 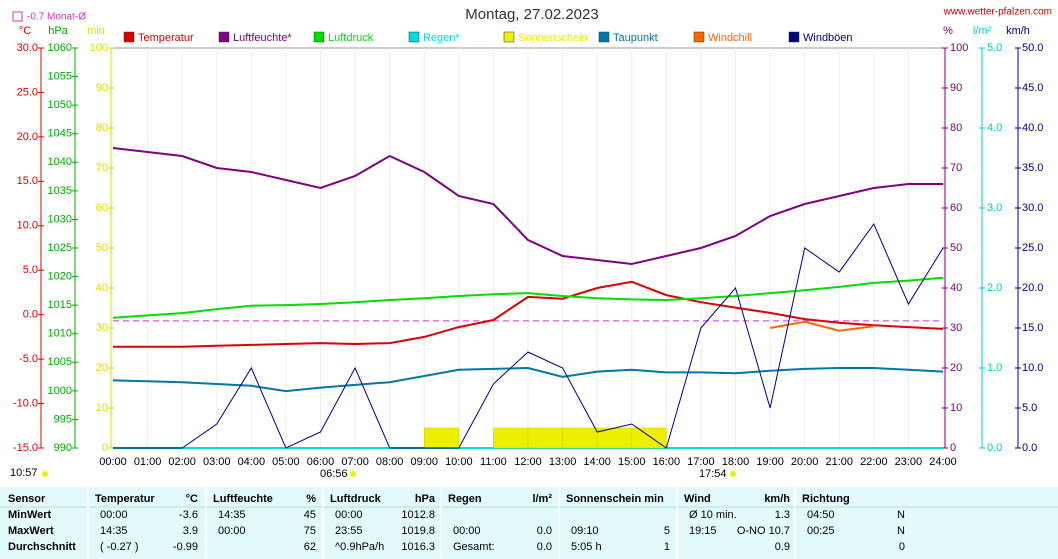 I want to click on table-cell: 00:25, so click(x=821, y=531).